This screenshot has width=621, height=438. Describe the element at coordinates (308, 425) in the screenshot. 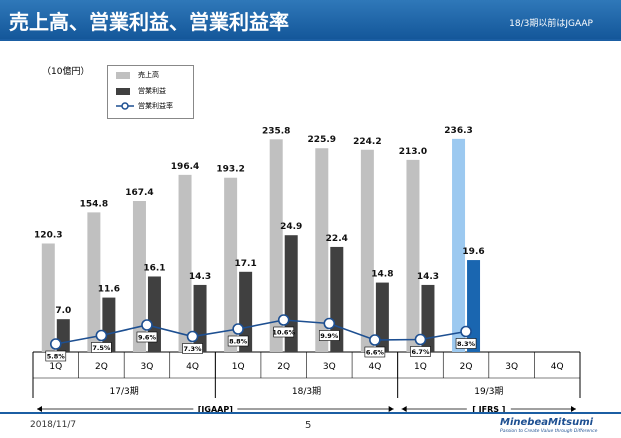

I see `page-number: 5` at that location.